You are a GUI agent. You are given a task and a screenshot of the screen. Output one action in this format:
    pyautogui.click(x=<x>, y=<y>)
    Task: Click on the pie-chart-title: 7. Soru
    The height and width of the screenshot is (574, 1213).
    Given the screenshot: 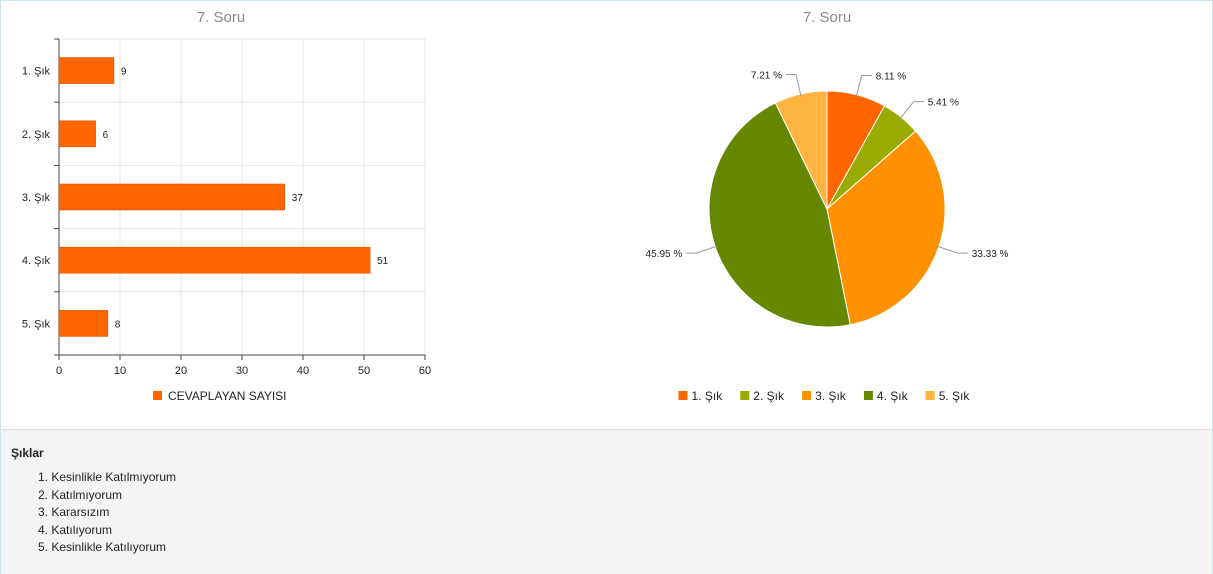 What is the action you would take?
    pyautogui.click(x=827, y=17)
    